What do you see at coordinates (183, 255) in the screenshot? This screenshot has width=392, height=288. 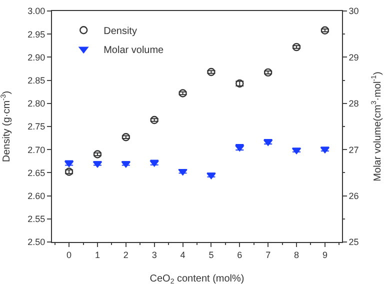 I see `x-tick-label: 4` at bounding box center [183, 255].